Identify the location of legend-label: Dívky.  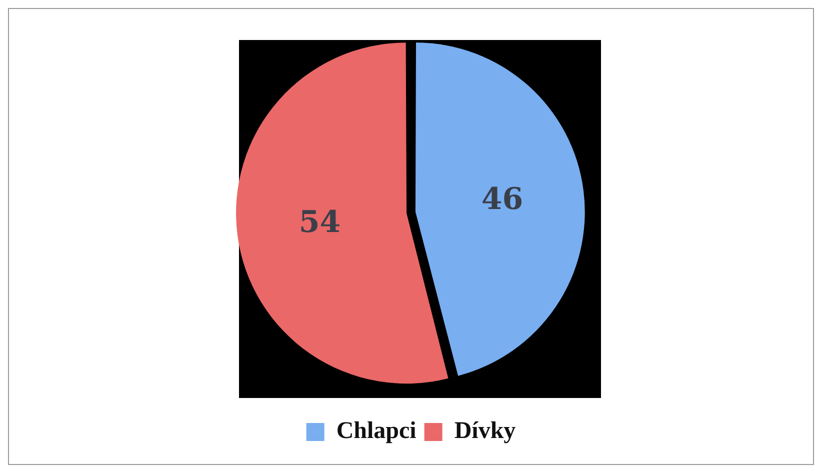
(485, 431).